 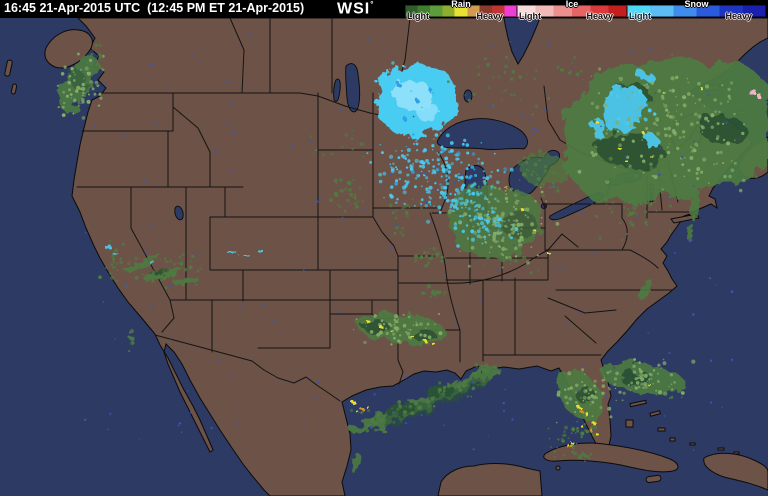 What do you see at coordinates (572, 4) in the screenshot?
I see `legend-ice-label: Ice` at bounding box center [572, 4].